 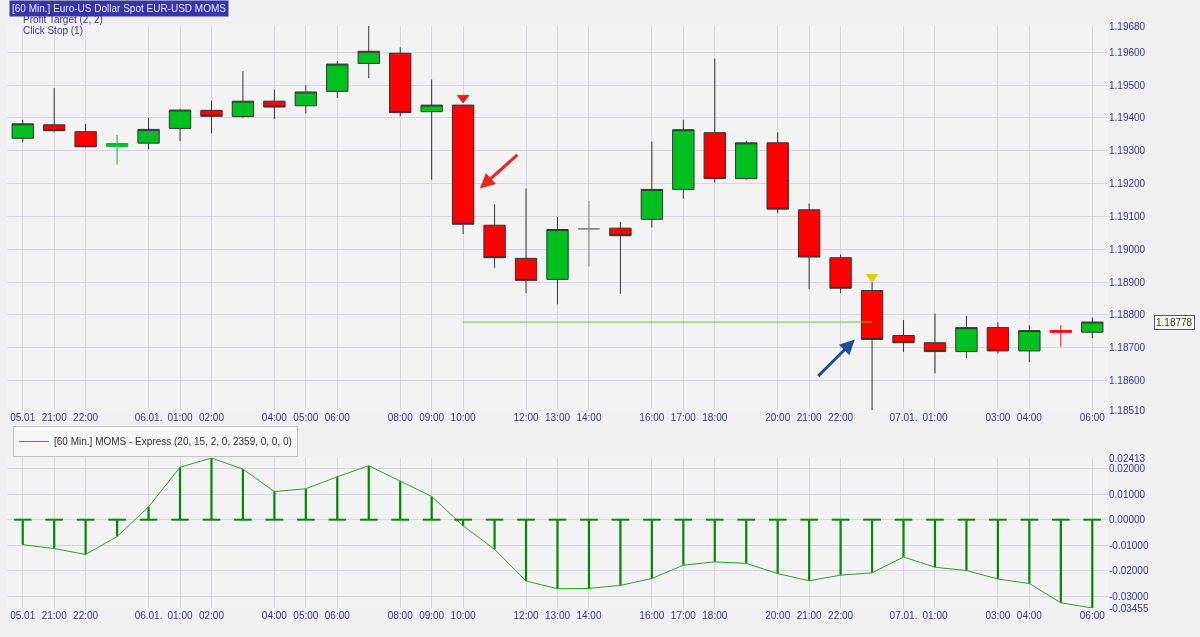 What do you see at coordinates (119, 8) in the screenshot?
I see `chart-title: [60 Min.] Euro-US Dollar Spot EUR-USD MOMS` at bounding box center [119, 8].